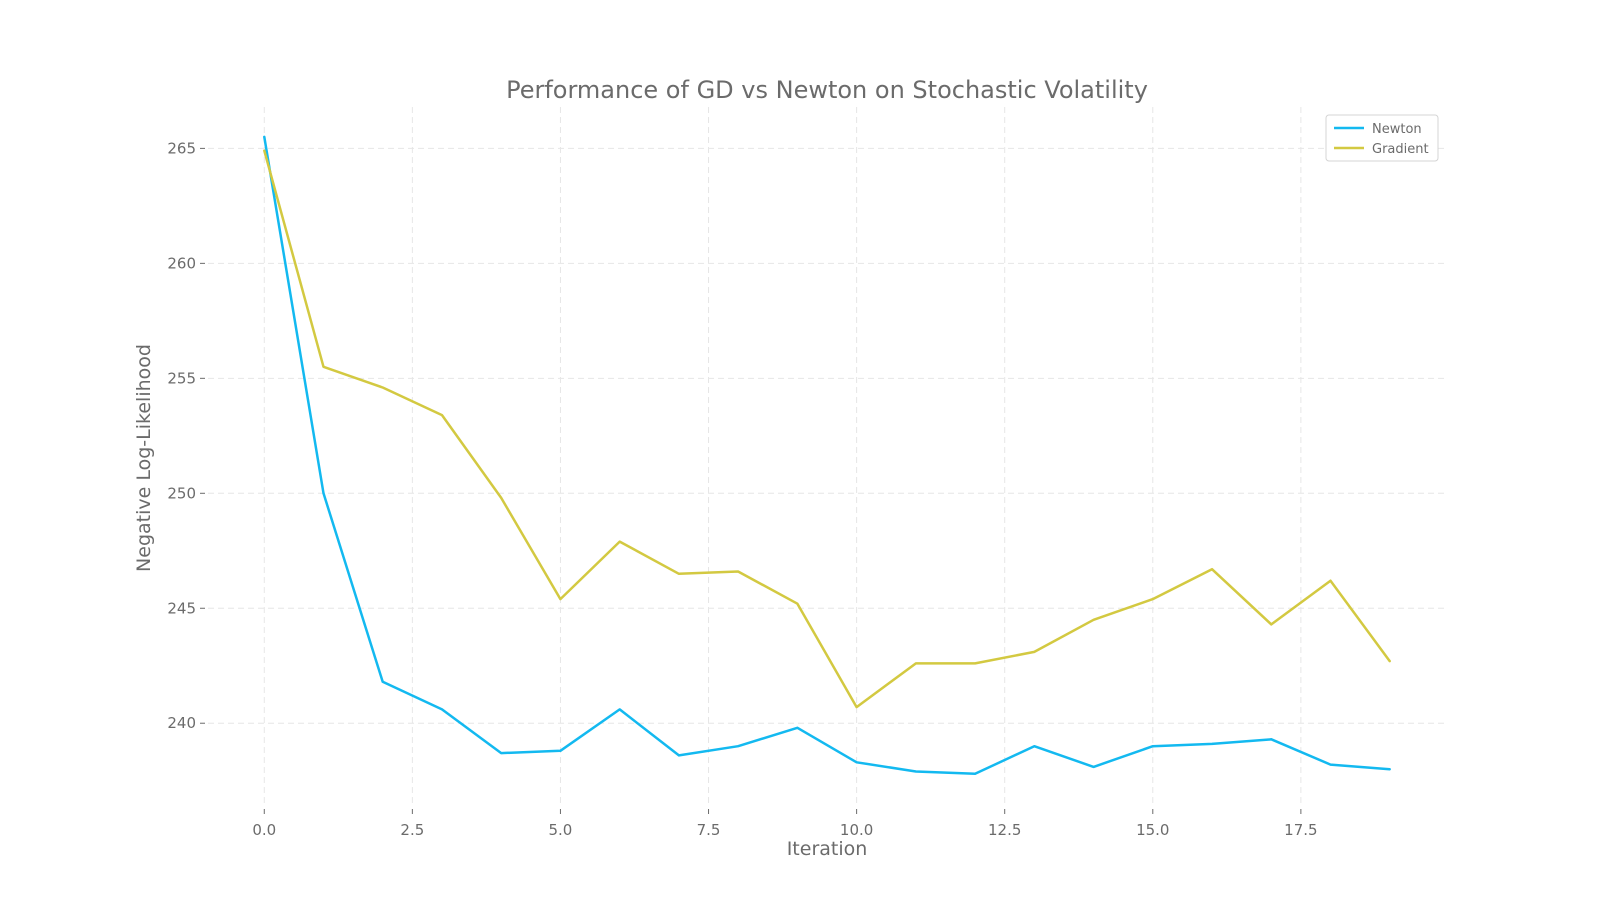  Describe the element at coordinates (1400, 149) in the screenshot. I see `legend-label-gradient: Gradient` at that location.